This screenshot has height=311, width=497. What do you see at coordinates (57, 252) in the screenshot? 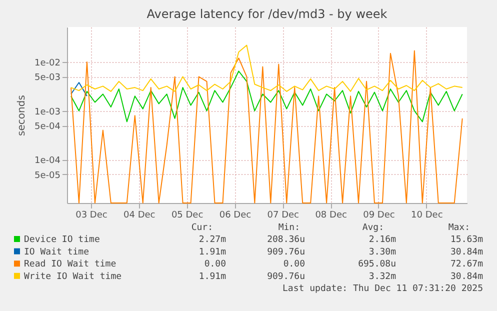
I see `legend-label: IO Wait time` at bounding box center [57, 252].